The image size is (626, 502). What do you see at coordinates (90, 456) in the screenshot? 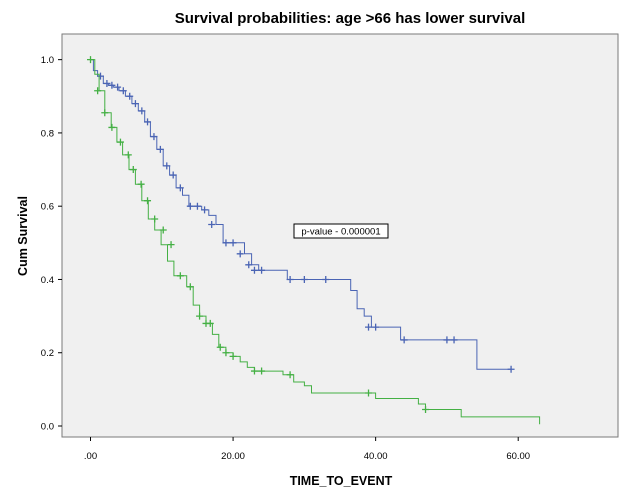
I see `x-tick-label: .00` at bounding box center [90, 456].